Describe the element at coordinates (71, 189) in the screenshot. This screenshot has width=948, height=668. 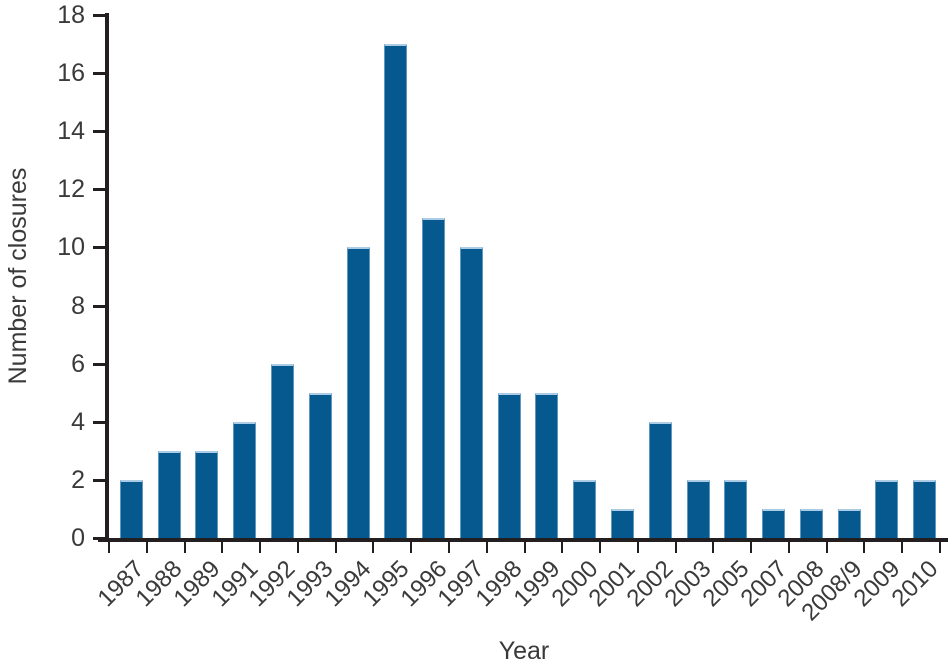
I see `y-tick-label-12: 12` at that location.